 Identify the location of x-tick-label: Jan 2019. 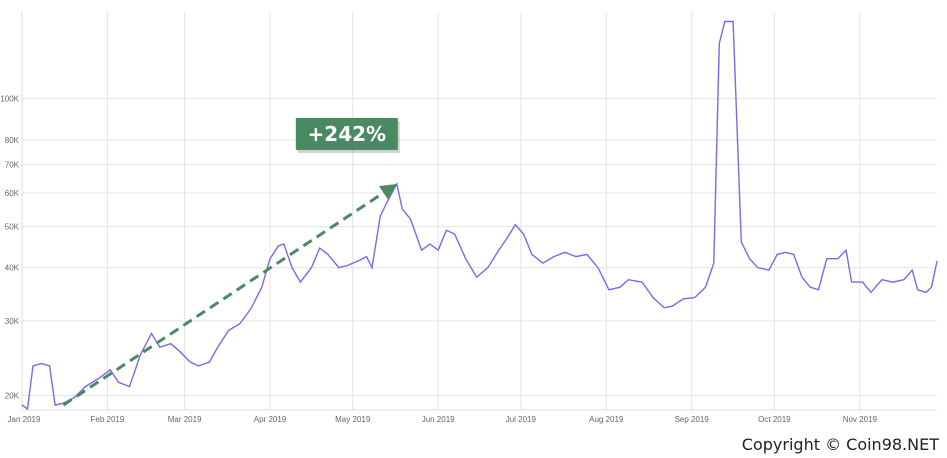
(24, 419).